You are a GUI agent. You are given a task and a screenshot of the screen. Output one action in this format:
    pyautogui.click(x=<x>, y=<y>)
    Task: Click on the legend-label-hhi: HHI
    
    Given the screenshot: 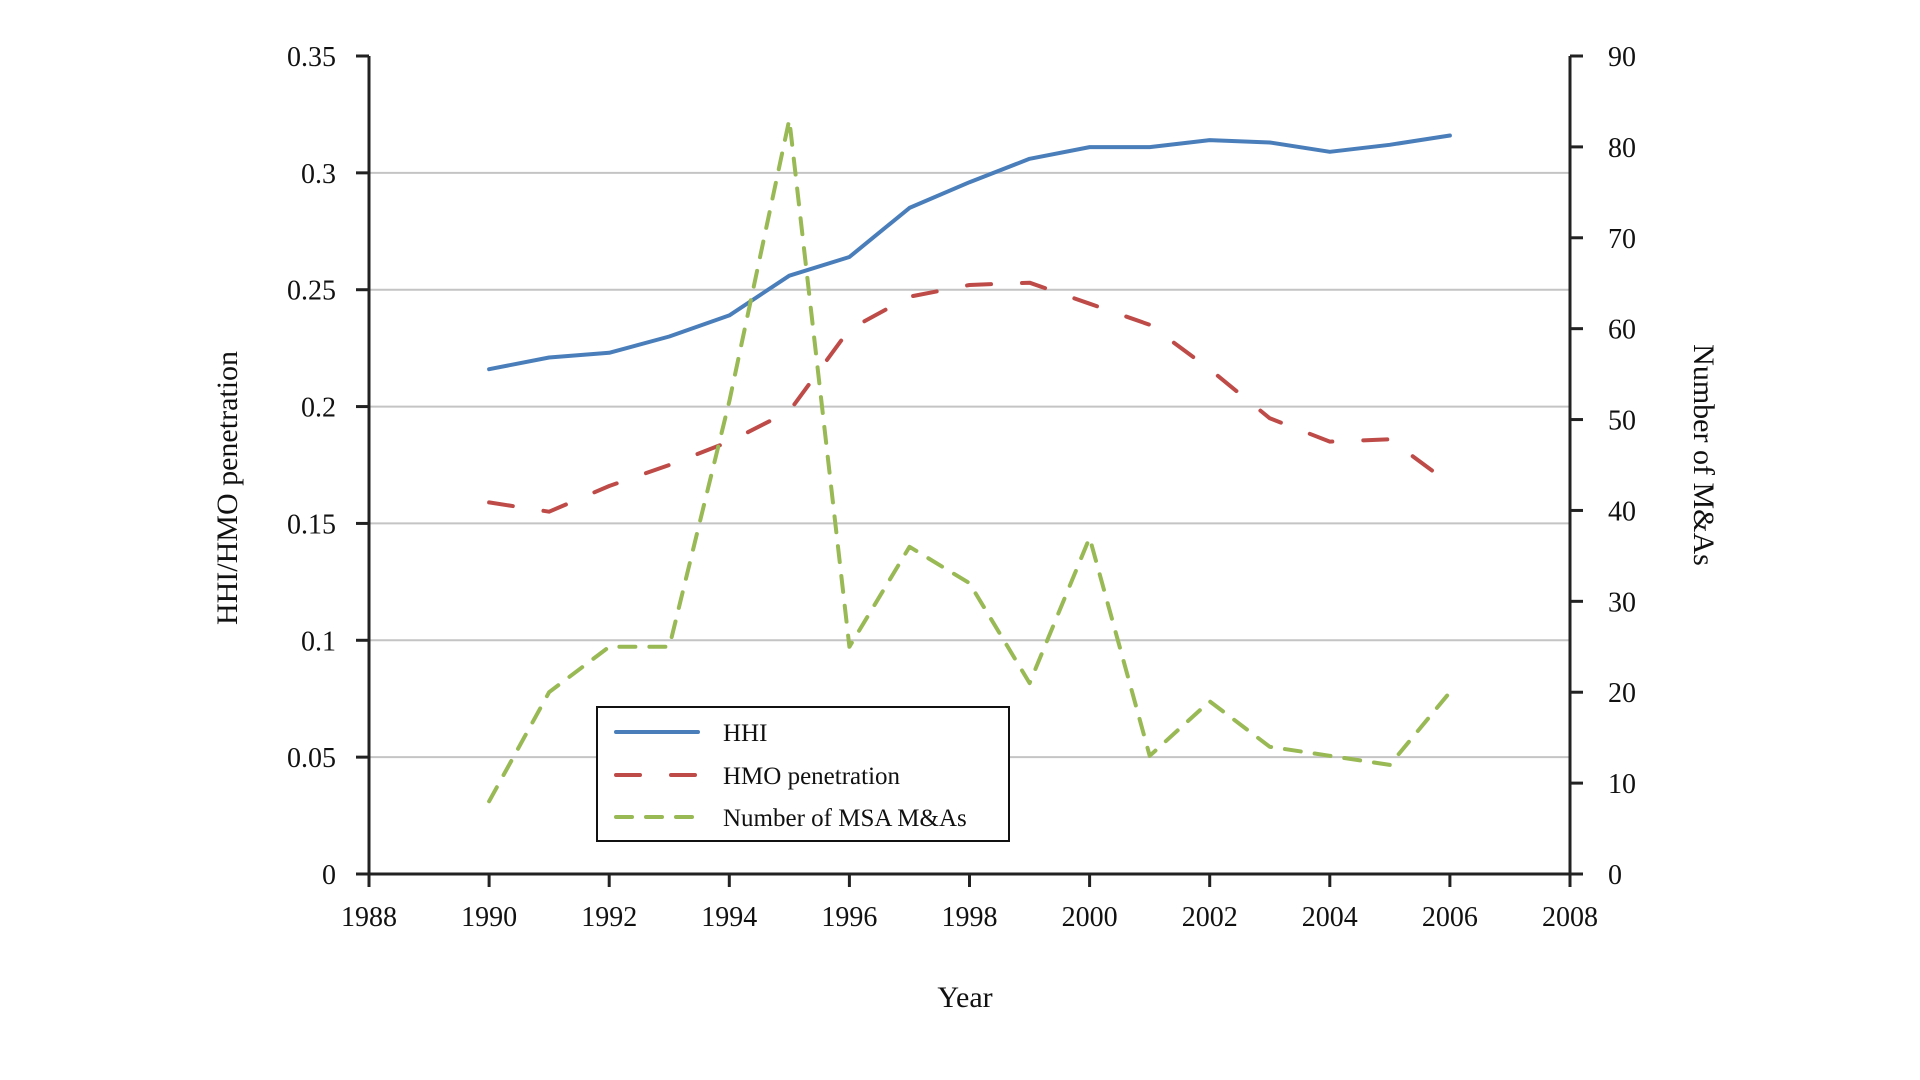 What is the action you would take?
    pyautogui.click(x=745, y=733)
    